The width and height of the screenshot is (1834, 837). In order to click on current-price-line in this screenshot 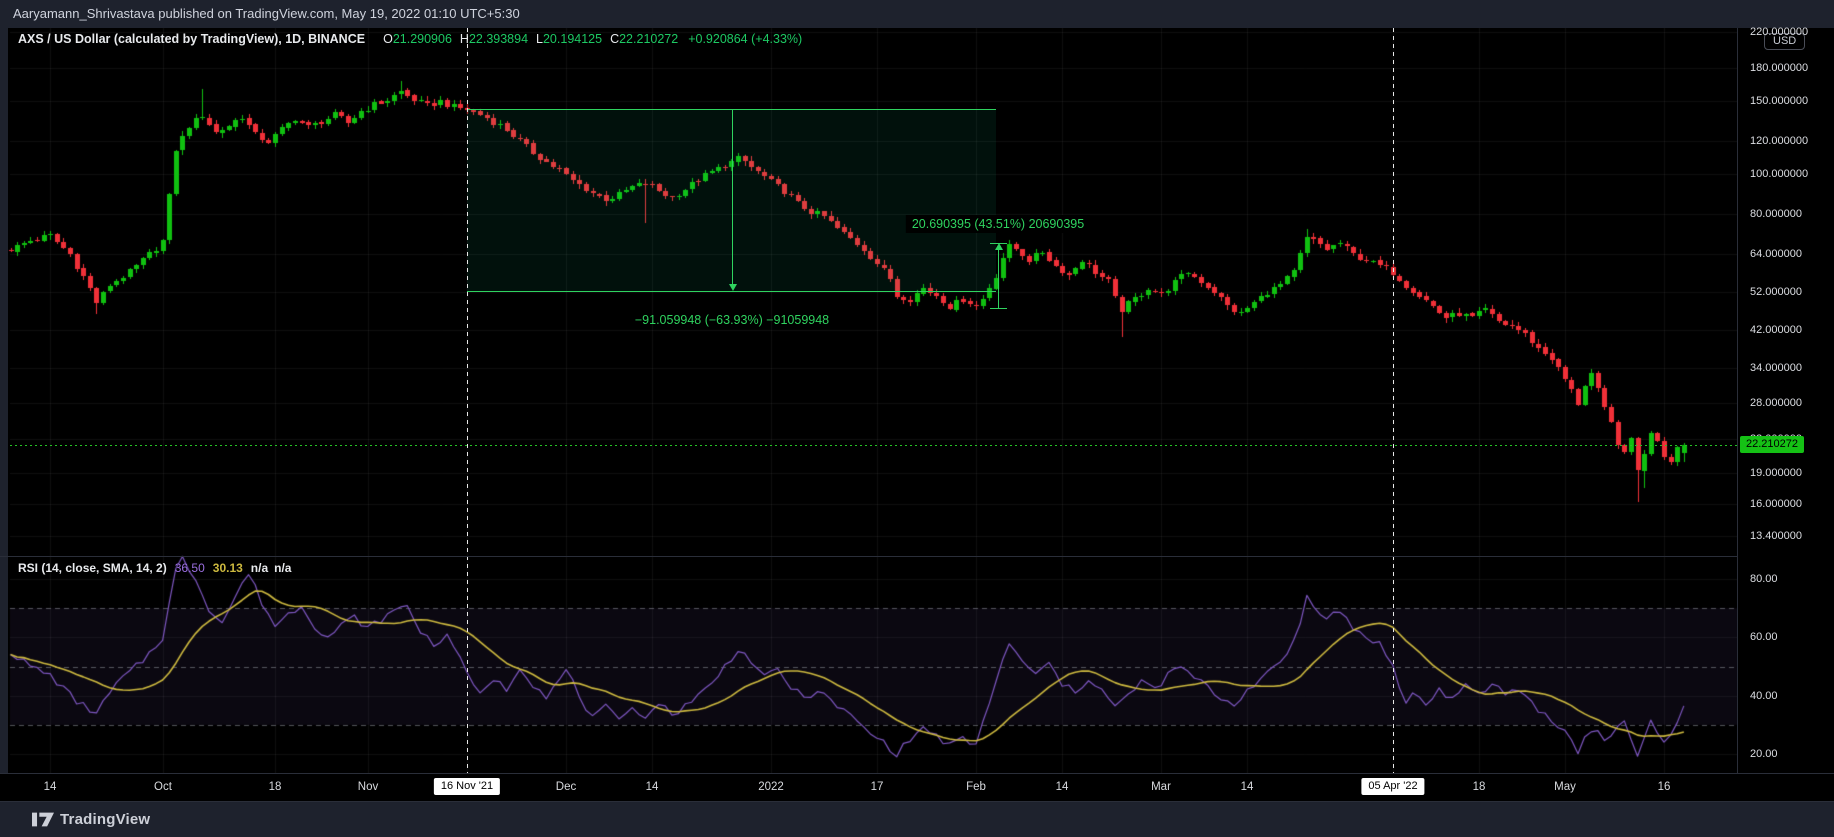, I will do `click(873, 445)`.